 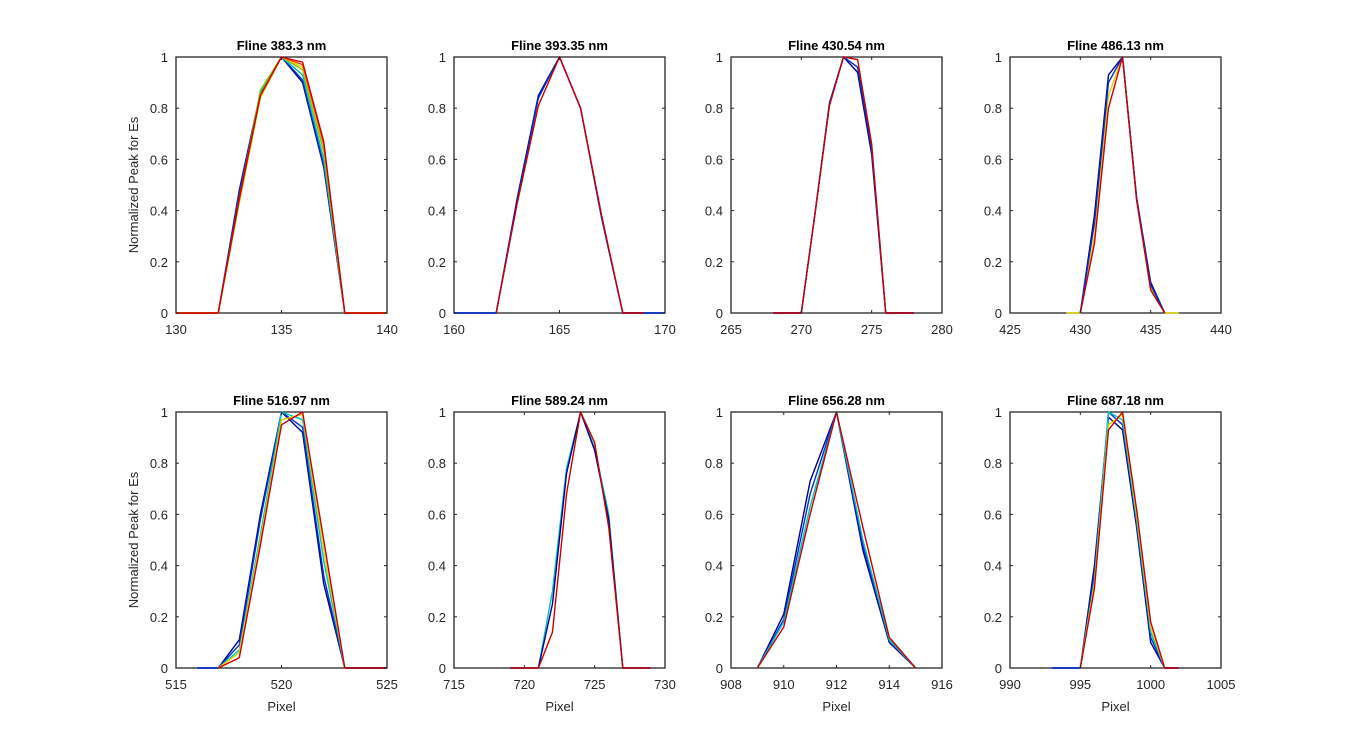 What do you see at coordinates (1115, 45) in the screenshot?
I see `subplot-title: Fline 486.13 nm` at bounding box center [1115, 45].